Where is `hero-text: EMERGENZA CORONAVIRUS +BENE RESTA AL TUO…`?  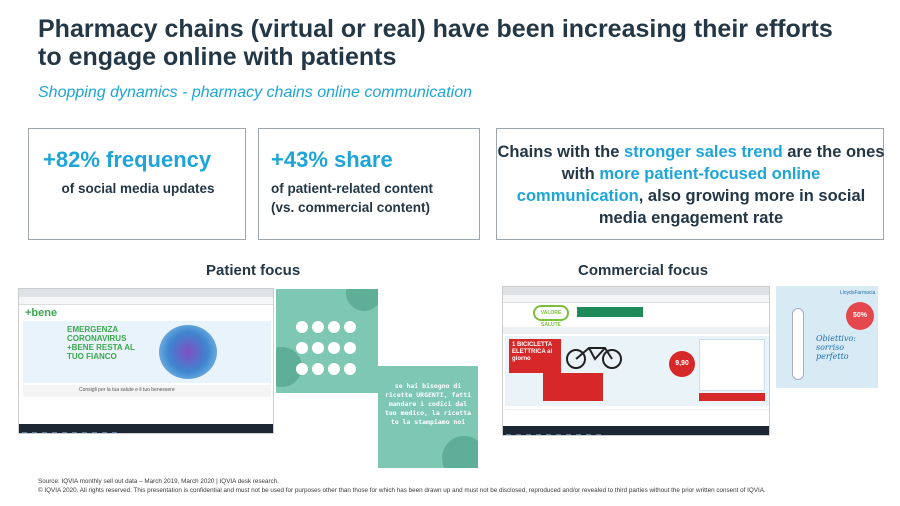
hero-text: EMERGENZA CORONAVIRUS +BENE RESTA AL TUO… is located at coordinates (101, 343).